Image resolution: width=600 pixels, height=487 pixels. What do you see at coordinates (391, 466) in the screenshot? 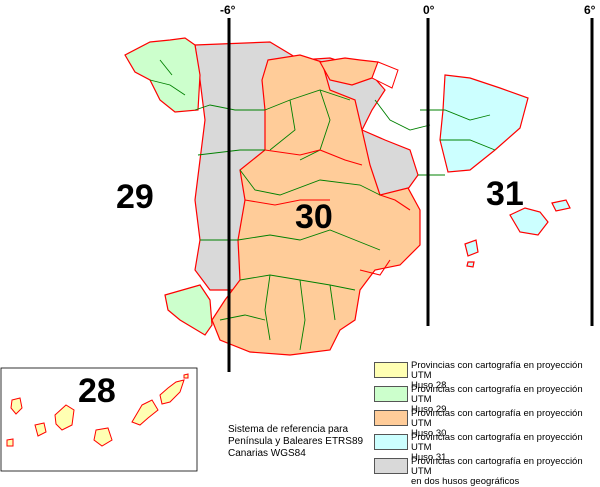
I see `legend-swatch-dos-husos` at bounding box center [391, 466].